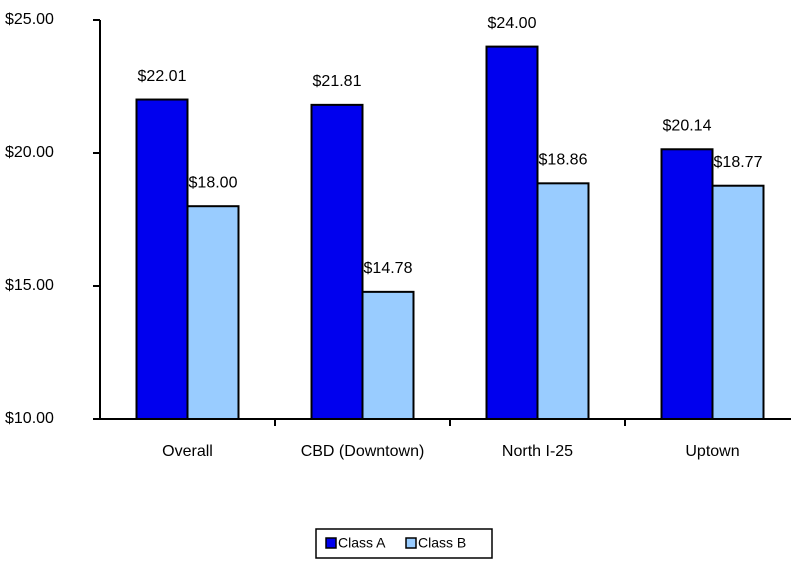 This screenshot has height=565, width=791. I want to click on data-label: $21.81, so click(337, 81).